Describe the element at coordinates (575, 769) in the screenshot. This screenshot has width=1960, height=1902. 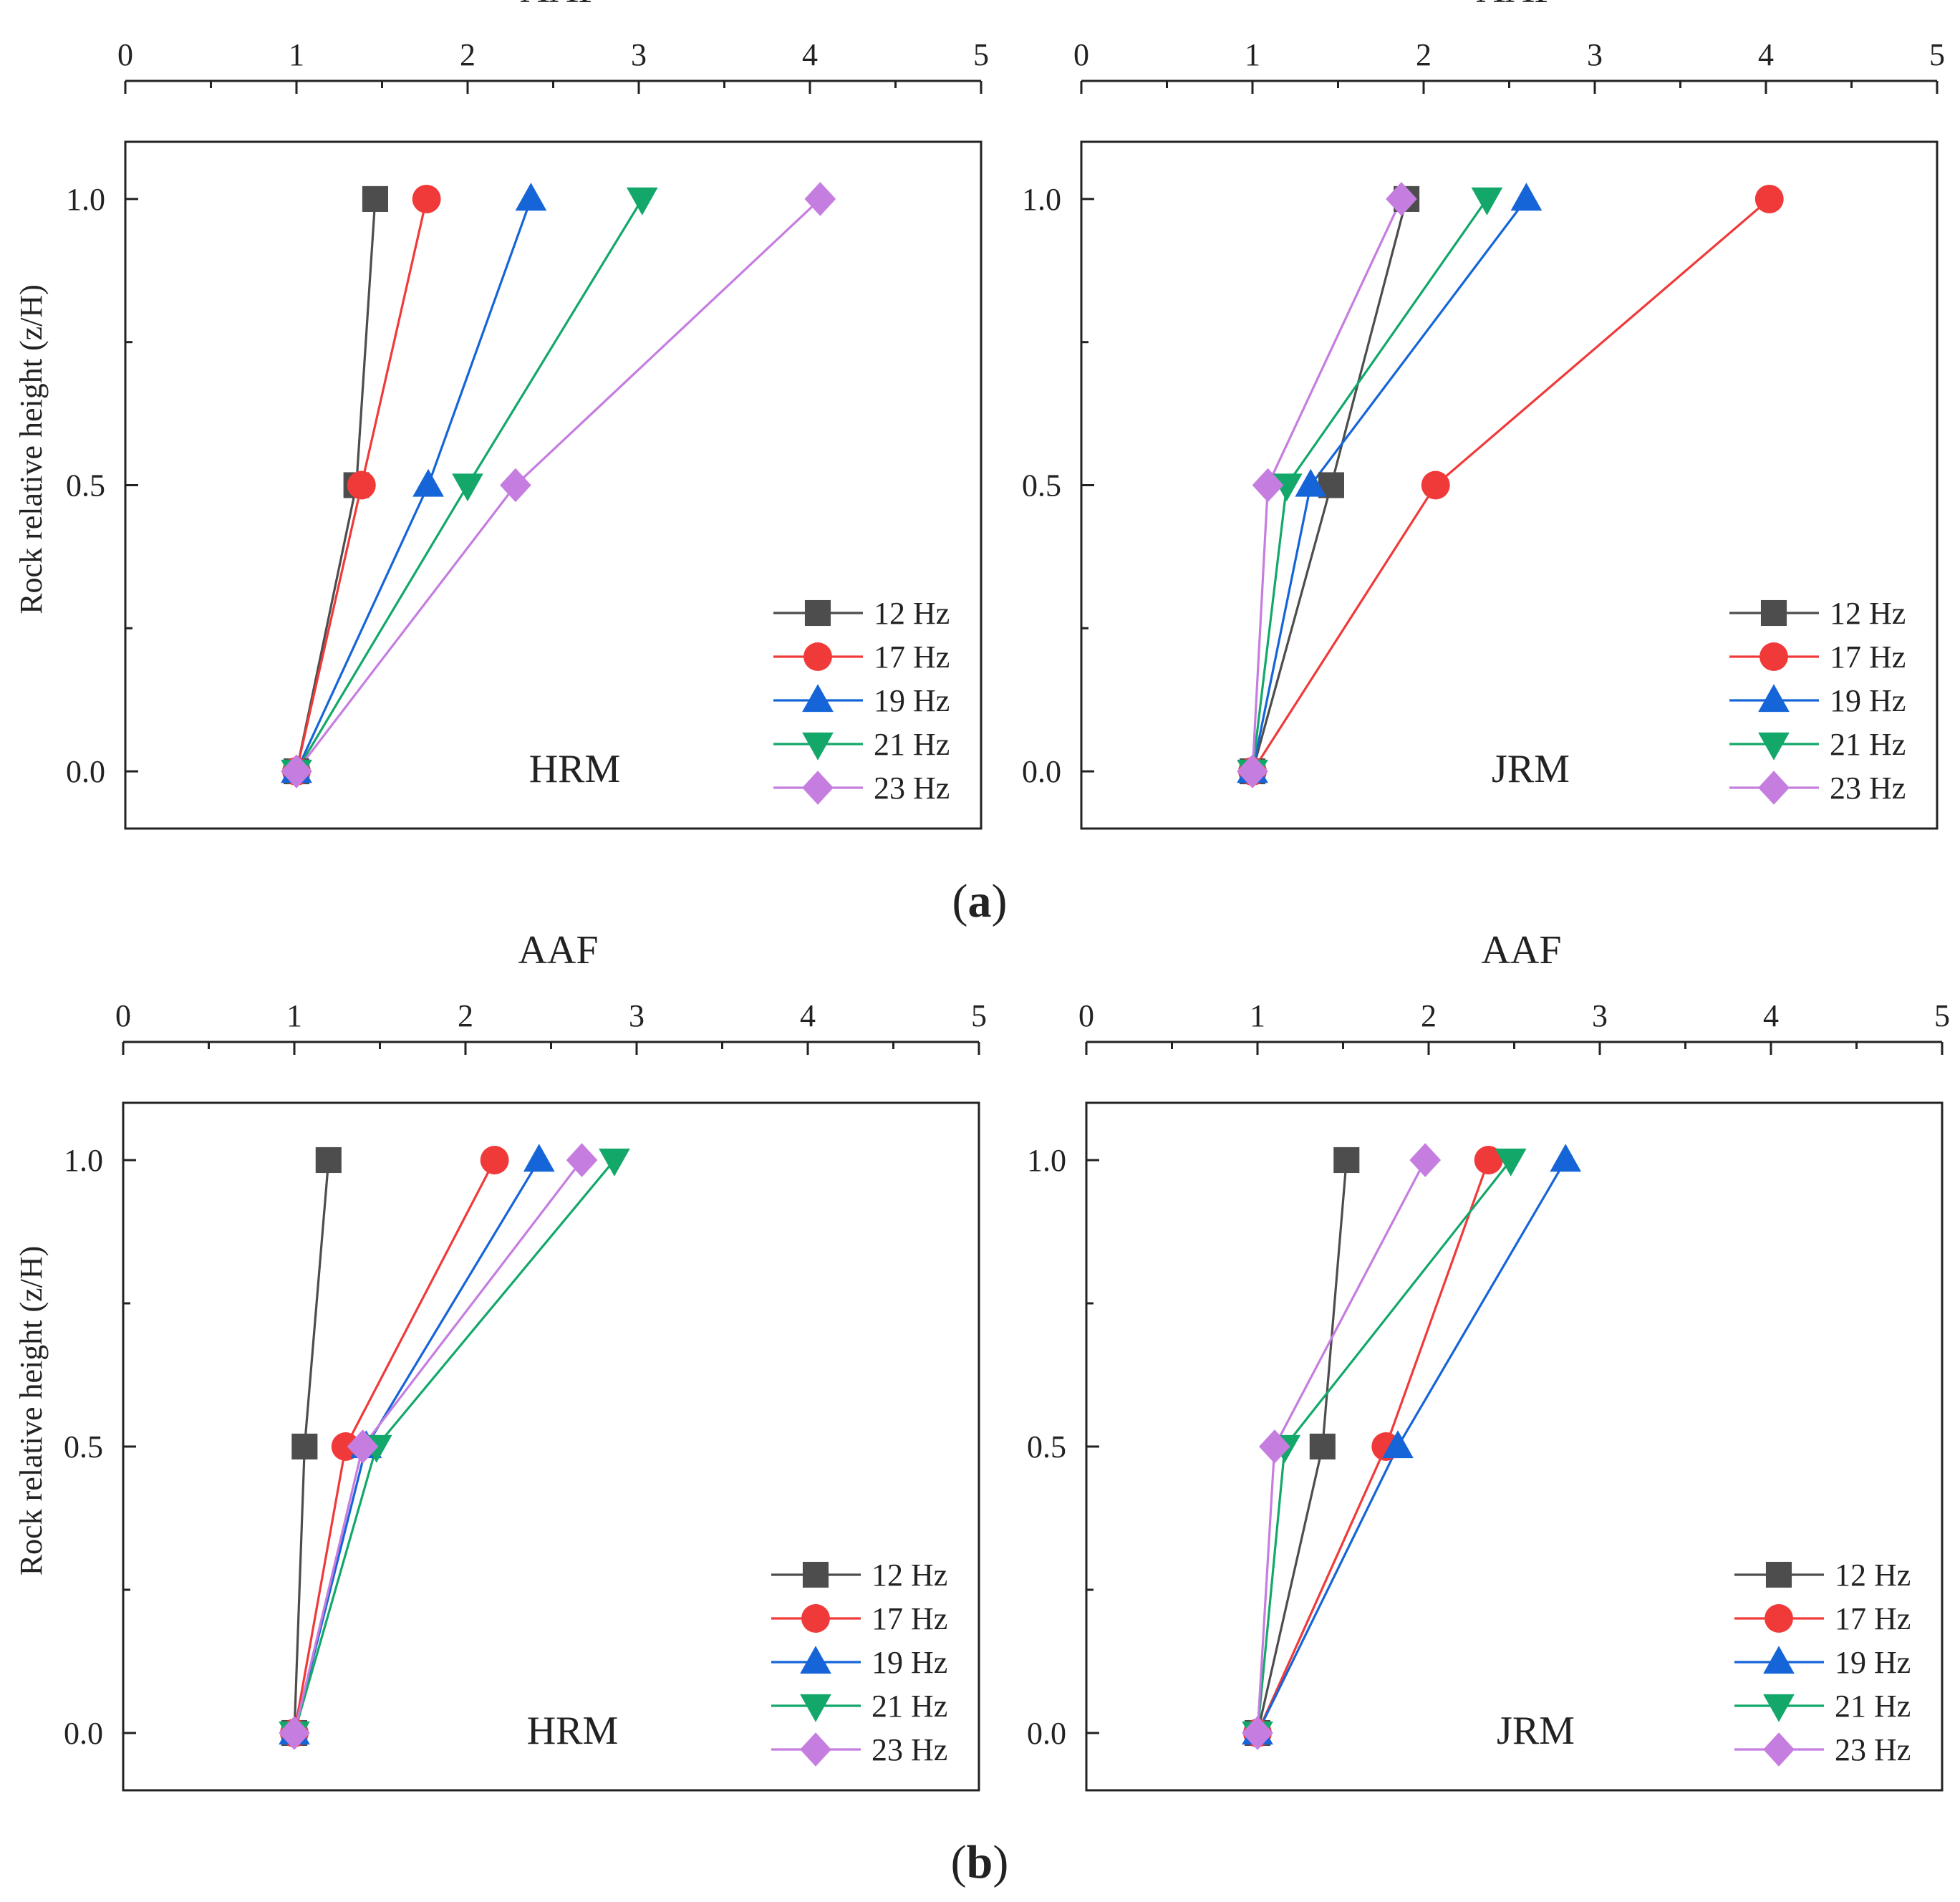
I see `model-annotation: HRM` at that location.